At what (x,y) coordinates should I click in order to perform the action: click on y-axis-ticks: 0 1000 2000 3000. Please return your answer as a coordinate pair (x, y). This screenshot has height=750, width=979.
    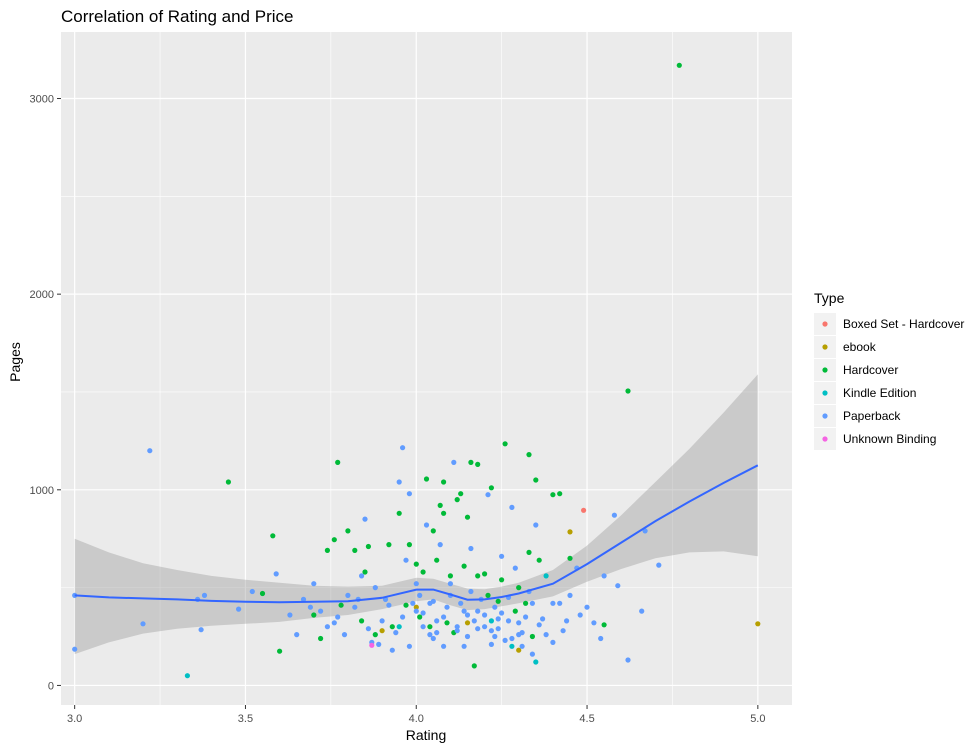
    Looking at the image, I should click on (45, 393).